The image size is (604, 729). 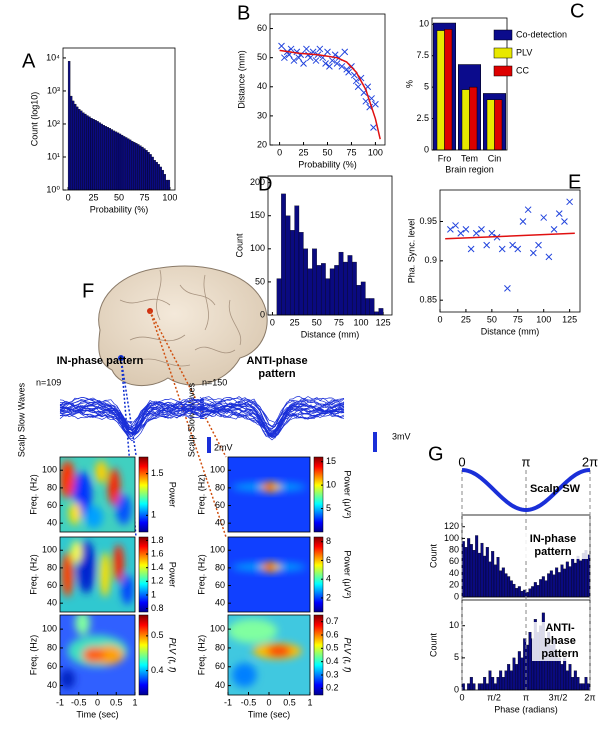 What do you see at coordinates (332, 661) in the screenshot?
I see `colorbar-tick-label: 0.4` at bounding box center [332, 661].